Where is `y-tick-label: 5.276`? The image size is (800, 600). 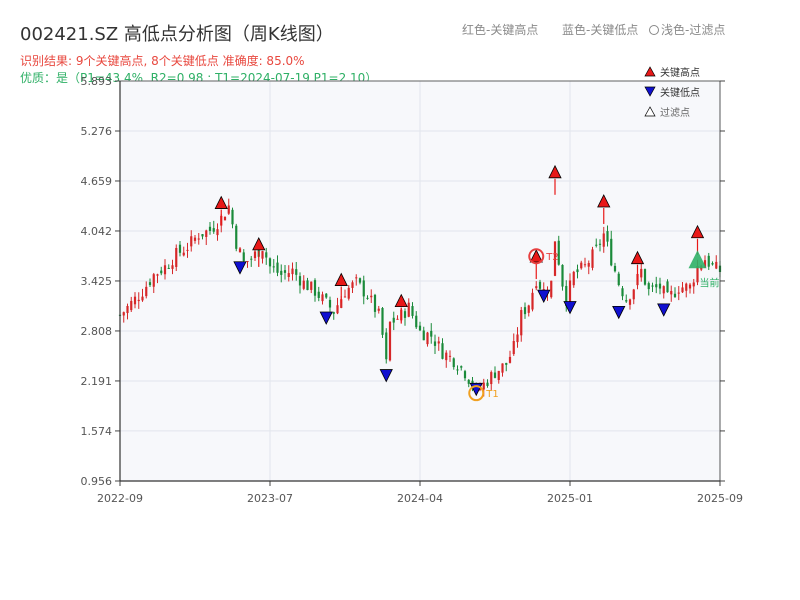 y-tick-label: 5.276 is located at coordinates (97, 131).